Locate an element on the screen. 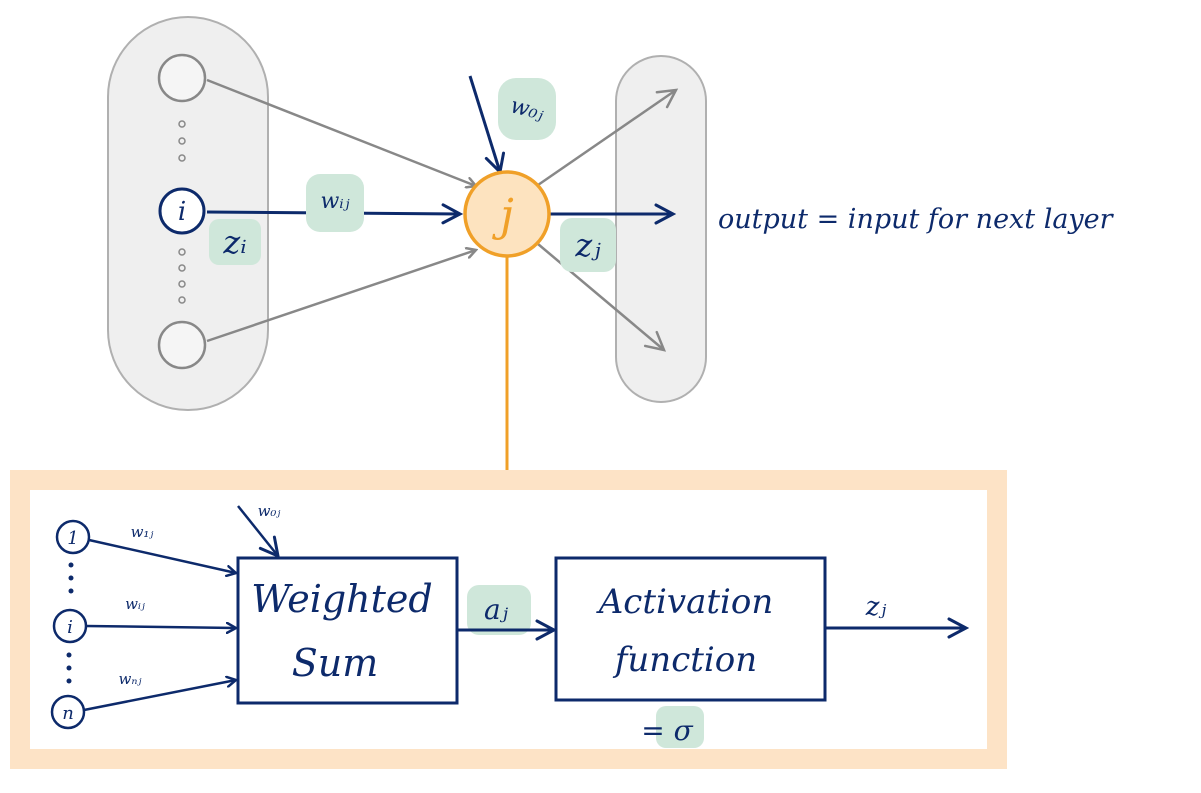  output-layer-capsule is located at coordinates (661, 229).